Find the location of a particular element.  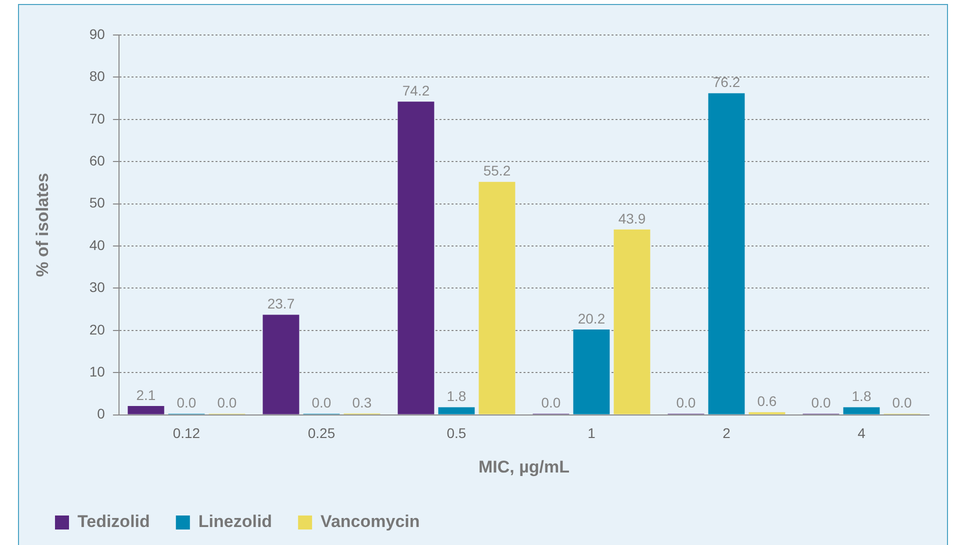

y-tick-label: 90 is located at coordinates (97, 34).